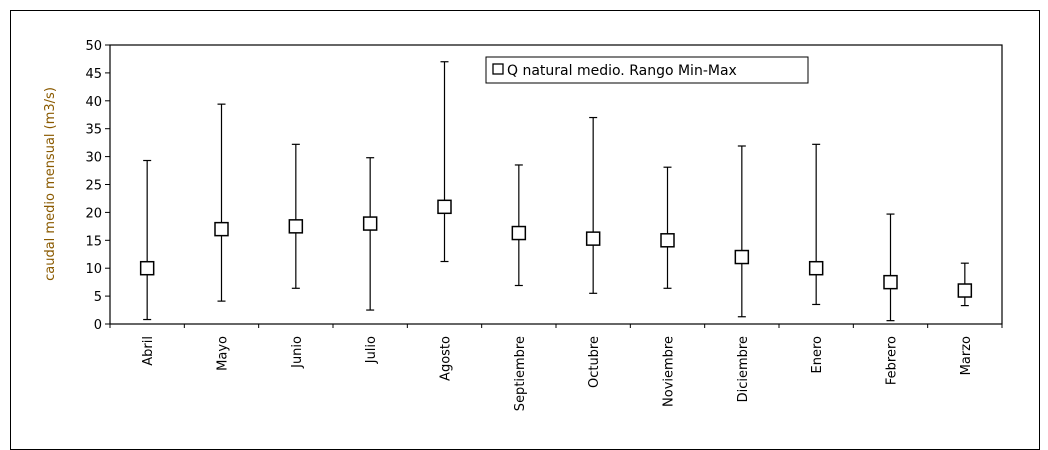 The width and height of the screenshot is (1048, 450). What do you see at coordinates (93, 241) in the screenshot?
I see `y-tick-label: 15` at bounding box center [93, 241].